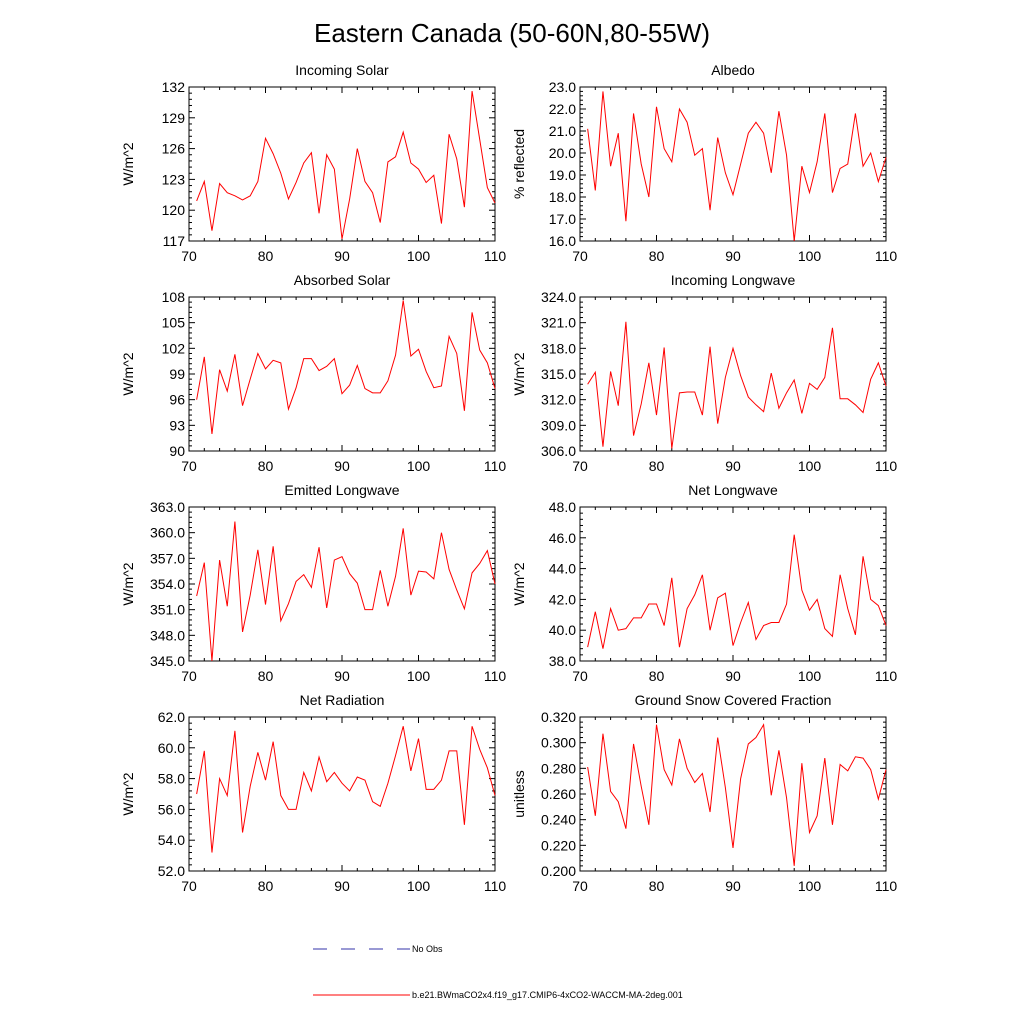  Describe the element at coordinates (174, 149) in the screenshot. I see `y-tick-label: 126` at that location.